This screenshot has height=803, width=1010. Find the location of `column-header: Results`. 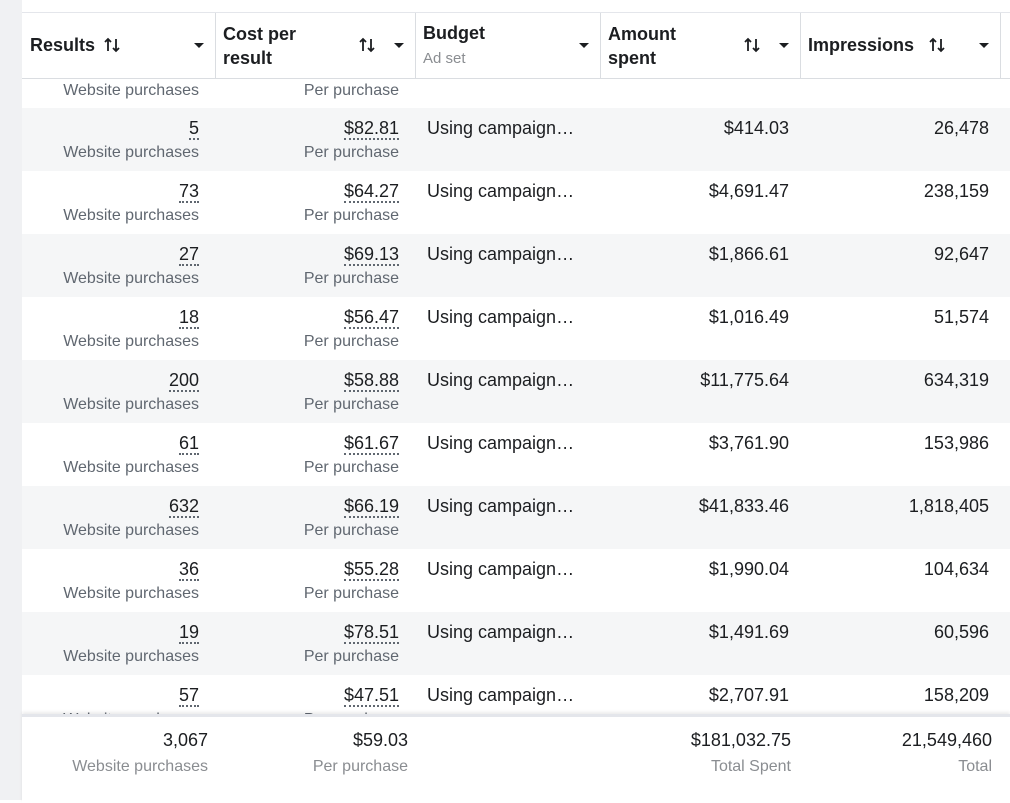

column-header: Results is located at coordinates (63, 45).